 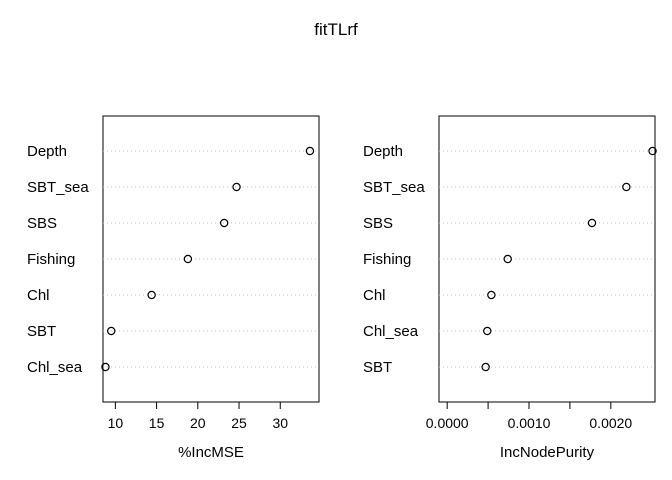 I want to click on x-tick-label: 0.0000, so click(x=447, y=423).